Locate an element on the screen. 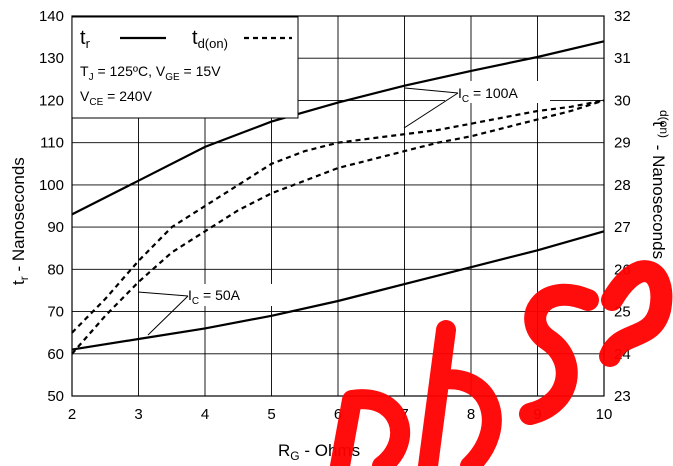  y-right-tick-label: 30 is located at coordinates (622, 100).